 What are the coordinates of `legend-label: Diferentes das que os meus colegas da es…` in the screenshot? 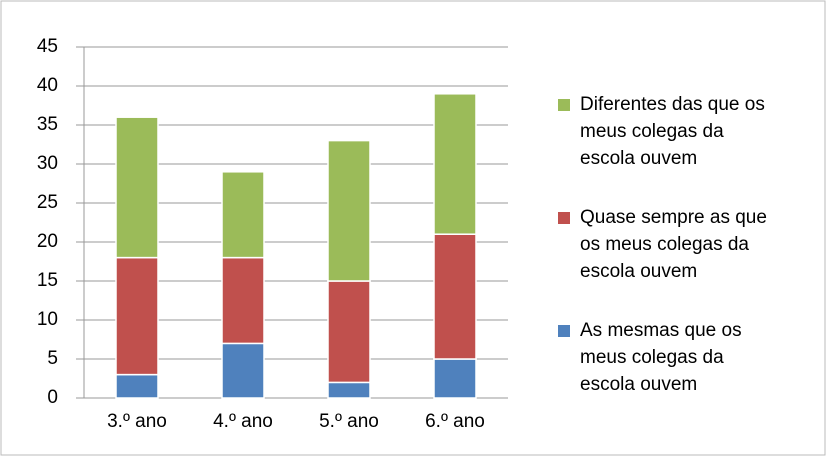 It's located at (672, 131).